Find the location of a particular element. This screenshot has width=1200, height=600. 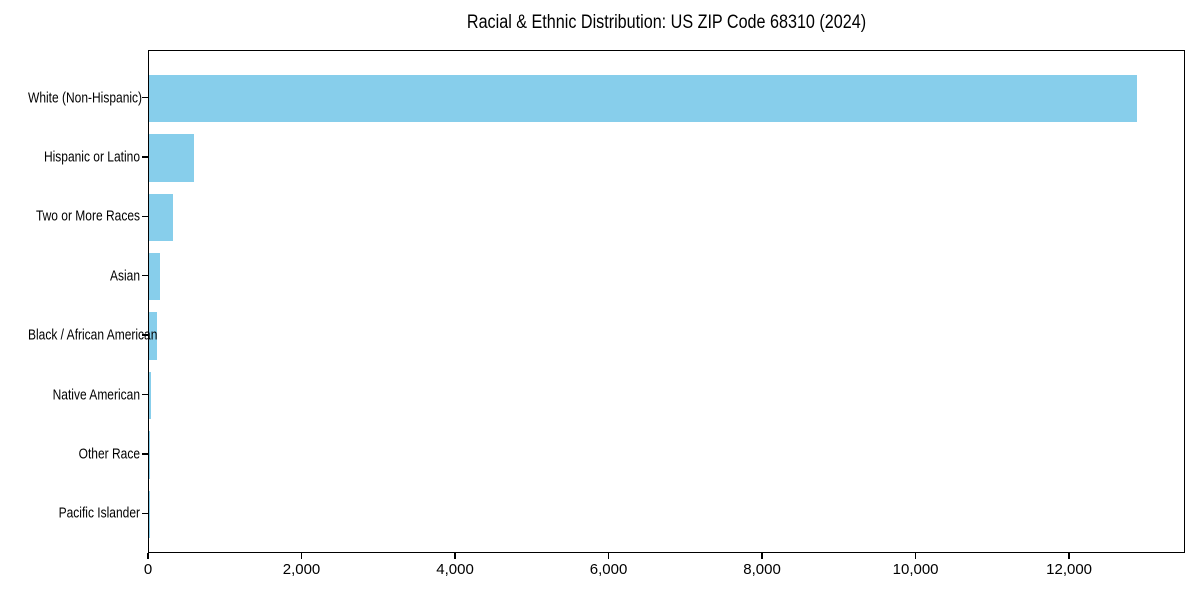

x-tick-label: 12,000 is located at coordinates (1069, 569).